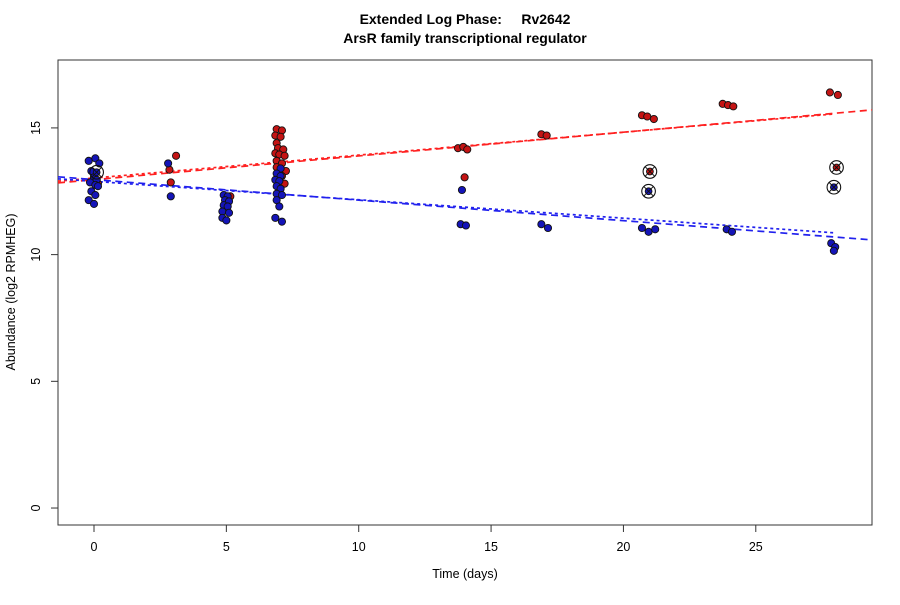 This screenshot has width=900, height=605. I want to click on x-tick-label: 10, so click(359, 547).